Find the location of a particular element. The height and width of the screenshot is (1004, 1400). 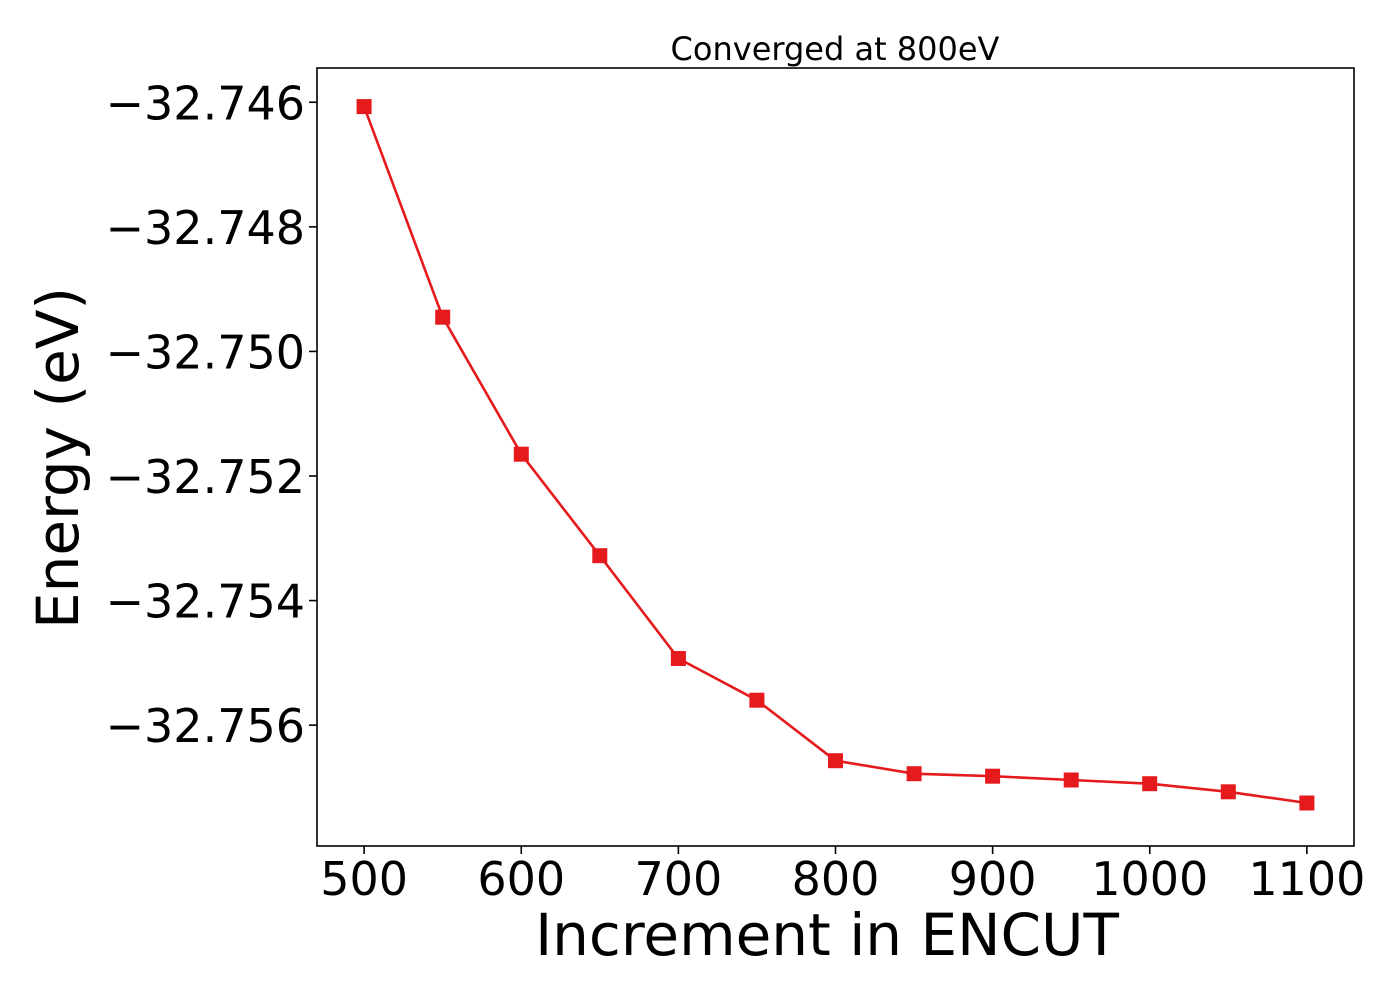

y-axis-title: Energy (eV) is located at coordinates (58, 458).